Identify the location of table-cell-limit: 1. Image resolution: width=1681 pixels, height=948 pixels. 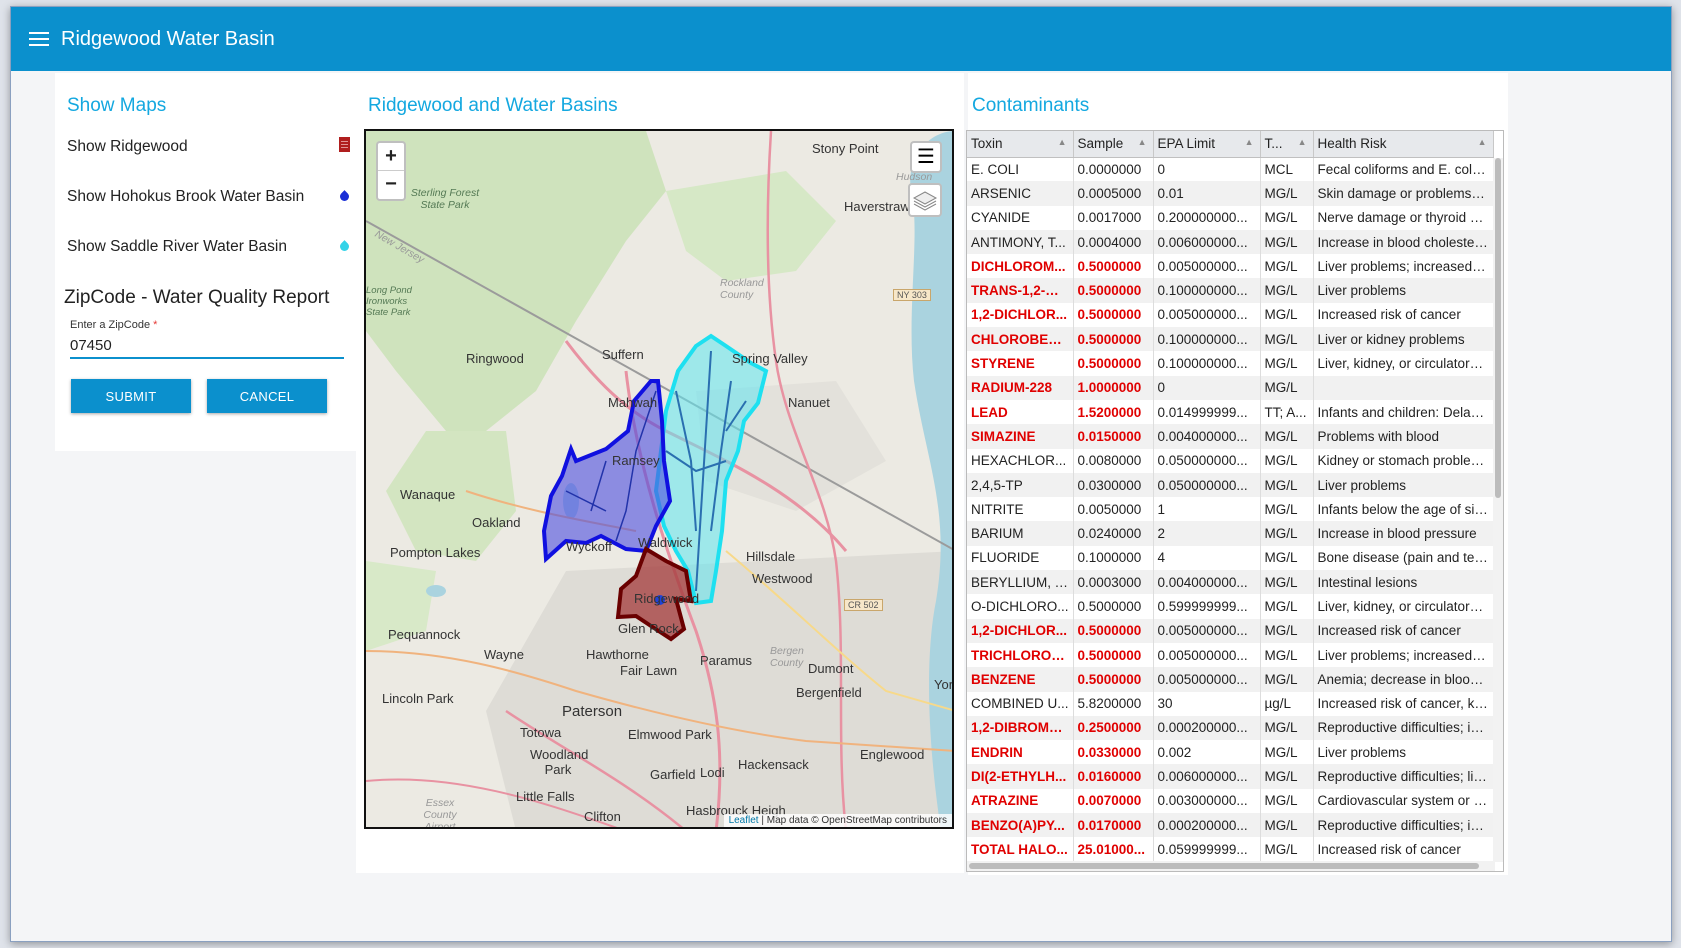
(1207, 509).